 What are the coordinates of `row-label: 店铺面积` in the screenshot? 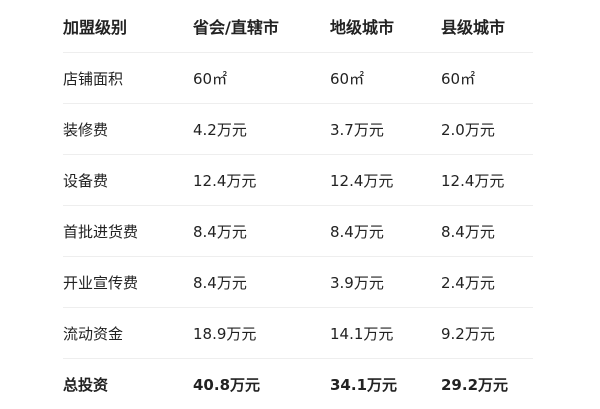 It's located at (128, 78).